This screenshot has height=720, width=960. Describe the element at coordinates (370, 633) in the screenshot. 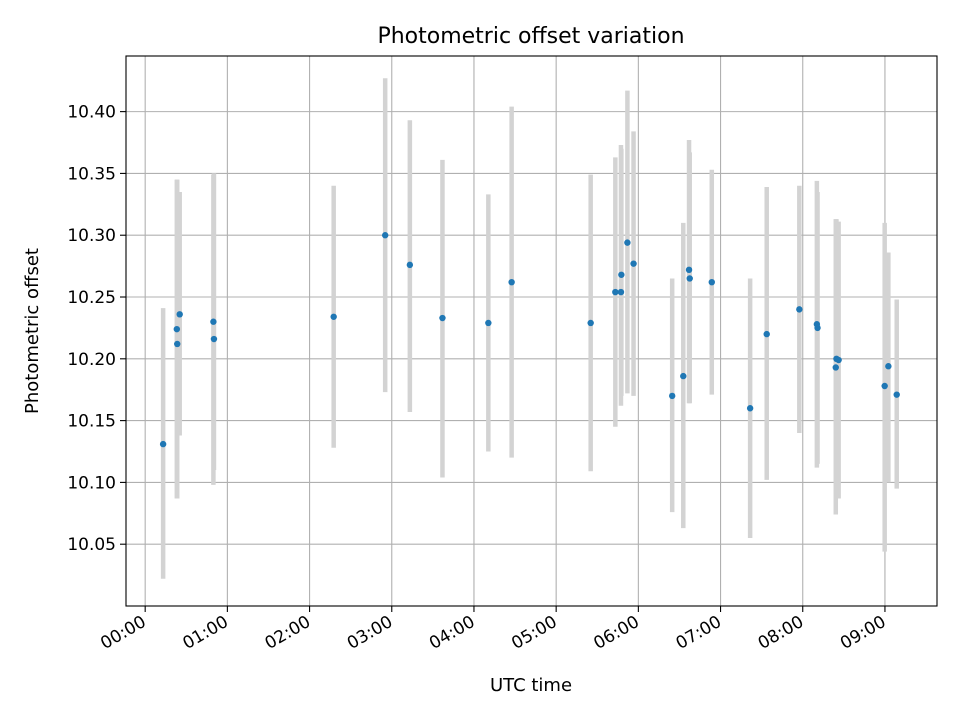

I see `x-tick-label: 03:00` at that location.